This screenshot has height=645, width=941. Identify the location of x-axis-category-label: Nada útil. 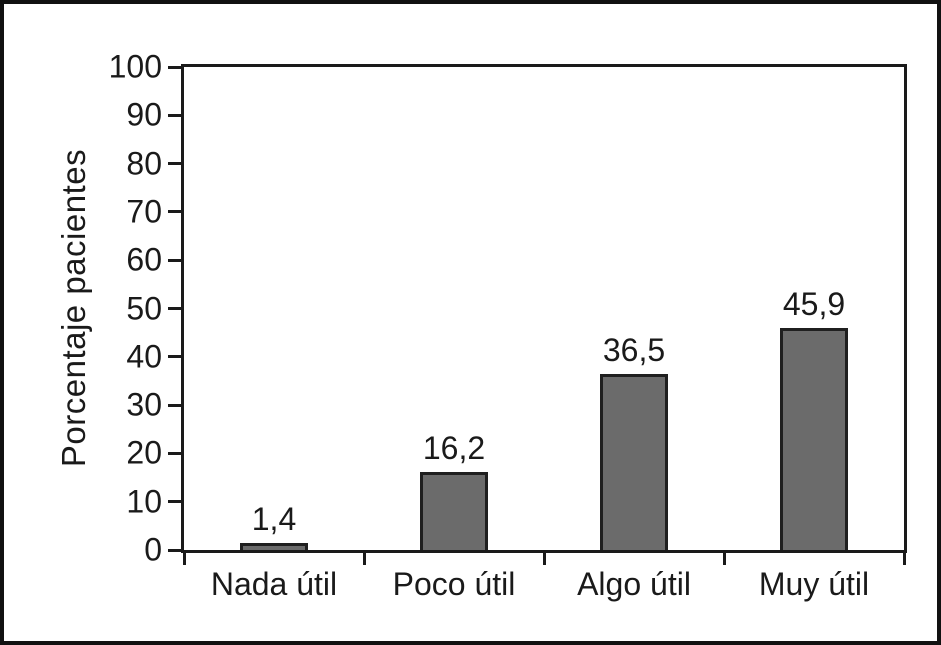
(274, 584).